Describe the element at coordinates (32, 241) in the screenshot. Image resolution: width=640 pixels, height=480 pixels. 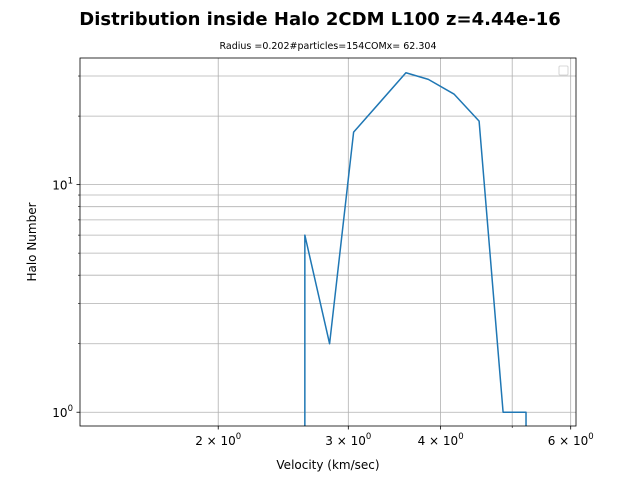
I see `y-axis-label: Halo Number` at that location.